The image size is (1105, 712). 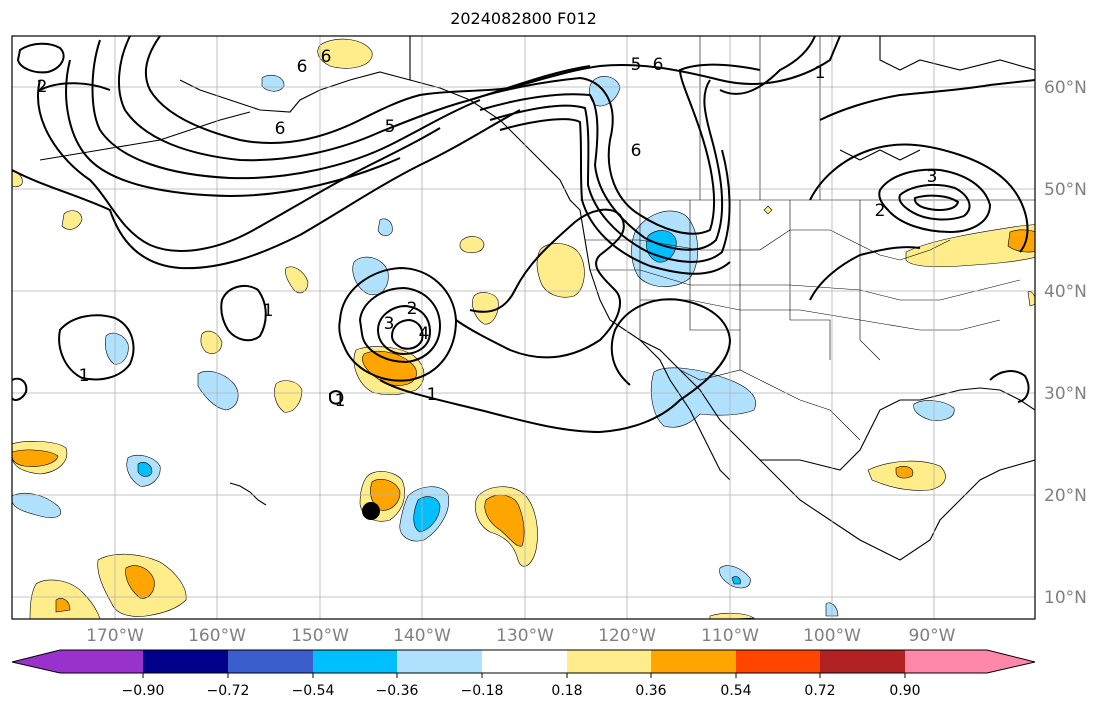 I want to click on longitude-label: 160°W, so click(x=217, y=636).